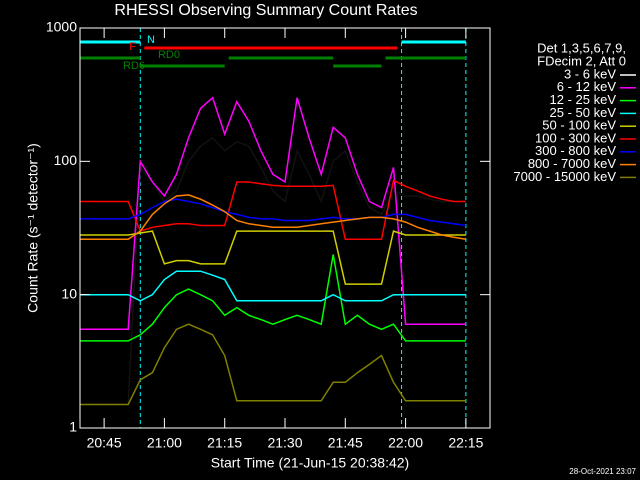 The image size is (640, 480). What do you see at coordinates (310, 463) in the screenshot?
I see `x-axis-label: Start Time (21-Jun-15 20:38:42)` at bounding box center [310, 463].